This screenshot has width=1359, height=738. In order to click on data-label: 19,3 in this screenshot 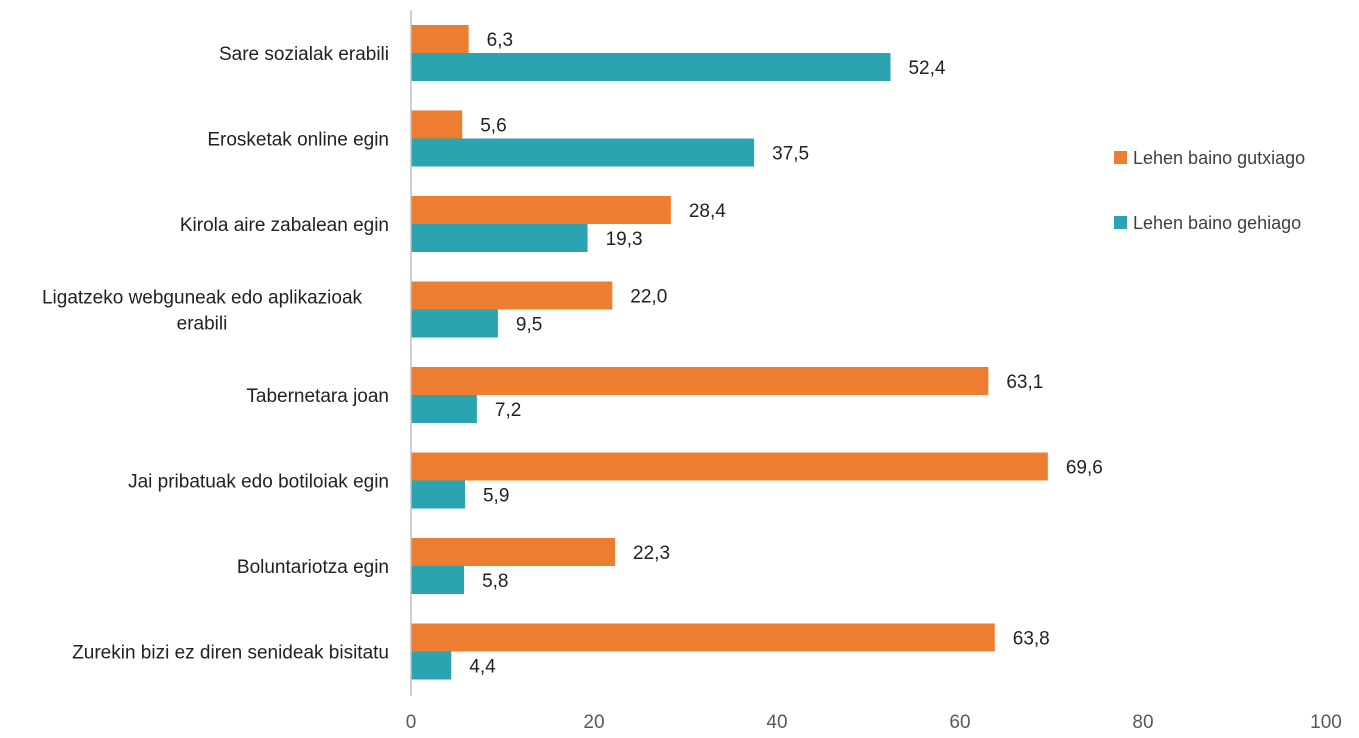, I will do `click(624, 239)`.